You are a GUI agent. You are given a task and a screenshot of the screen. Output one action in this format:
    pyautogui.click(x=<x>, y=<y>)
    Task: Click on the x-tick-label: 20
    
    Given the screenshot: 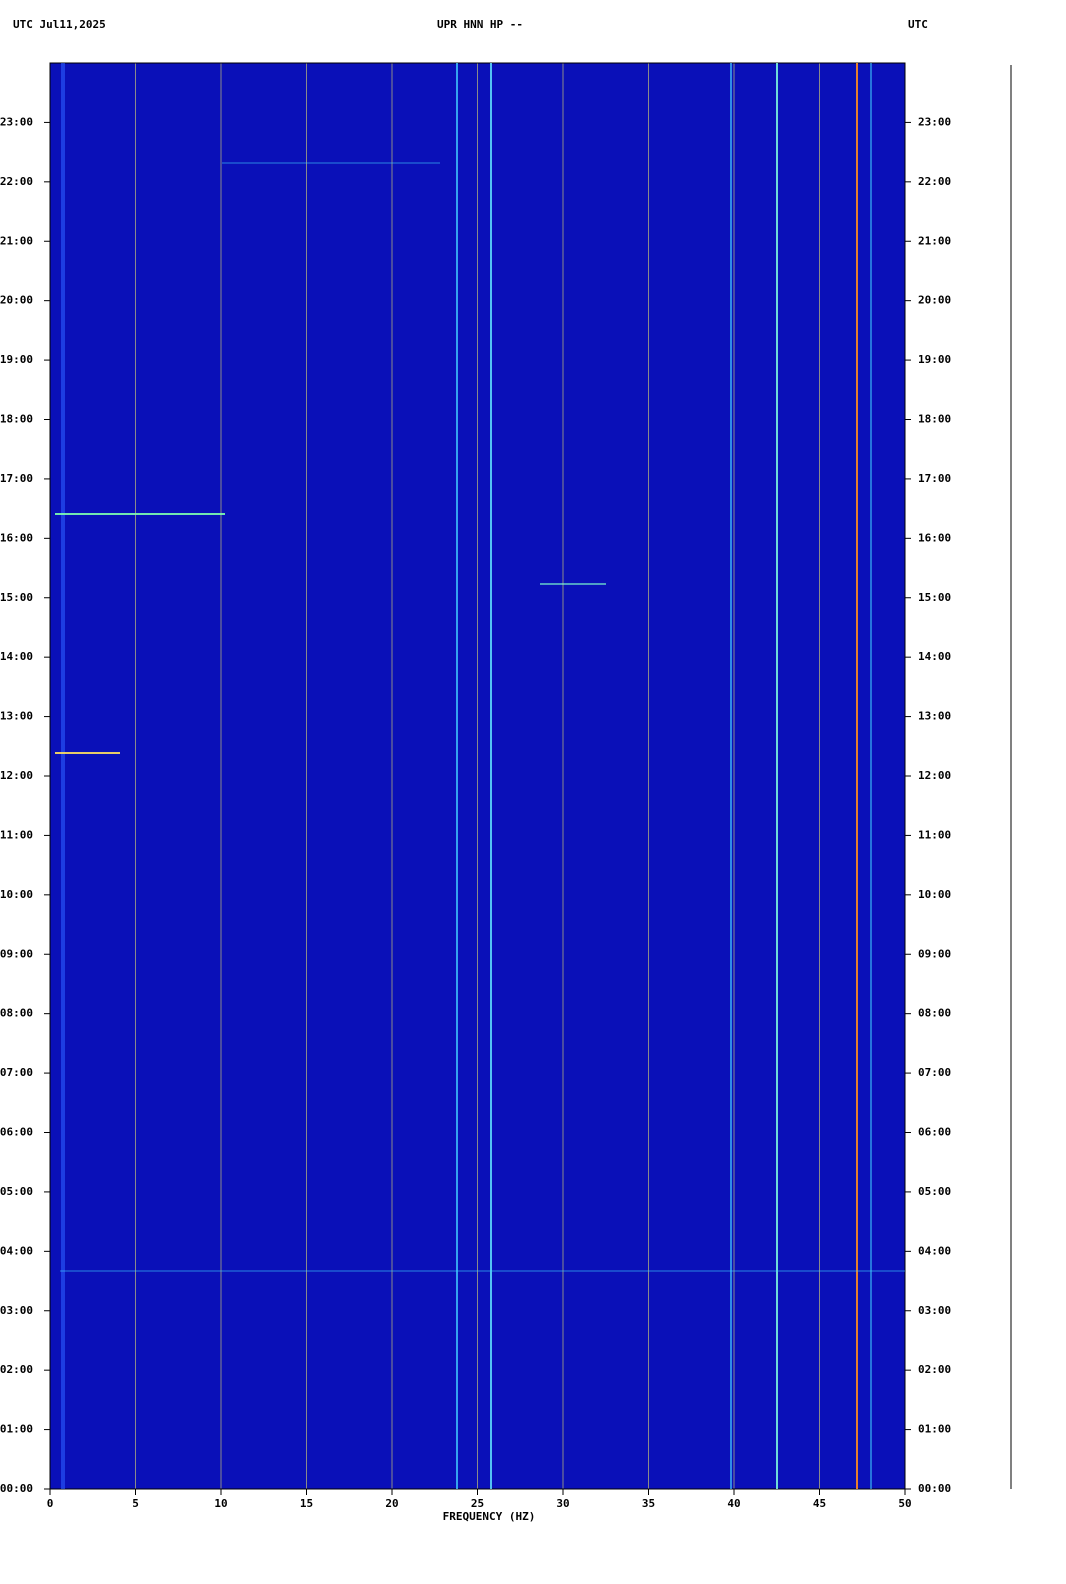 What is the action you would take?
    pyautogui.click(x=391, y=1503)
    